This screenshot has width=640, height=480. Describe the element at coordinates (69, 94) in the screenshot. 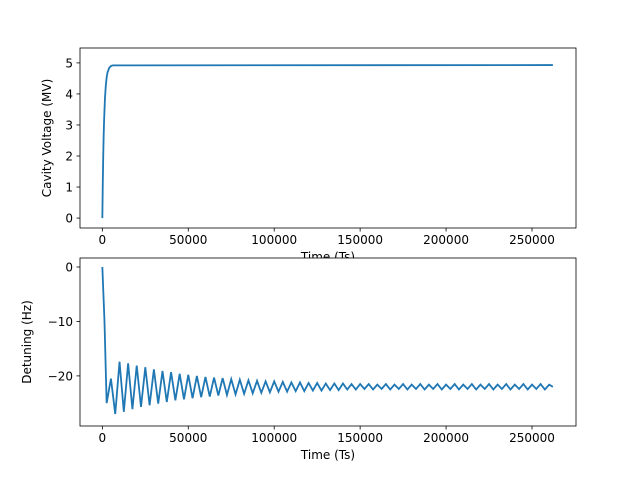

I see `y-tick-label: 4` at that location.